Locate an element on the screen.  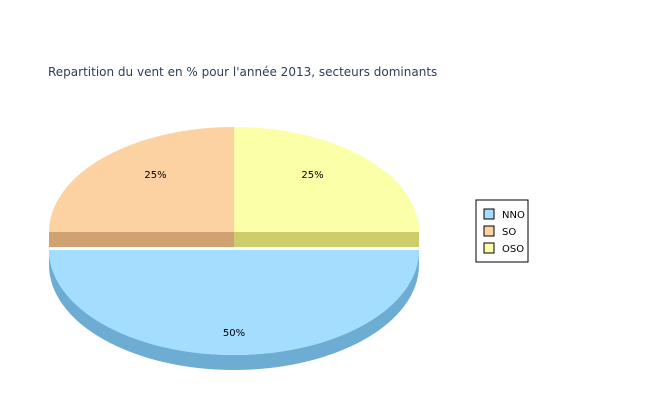
legend-swatch-so is located at coordinates (489, 231).